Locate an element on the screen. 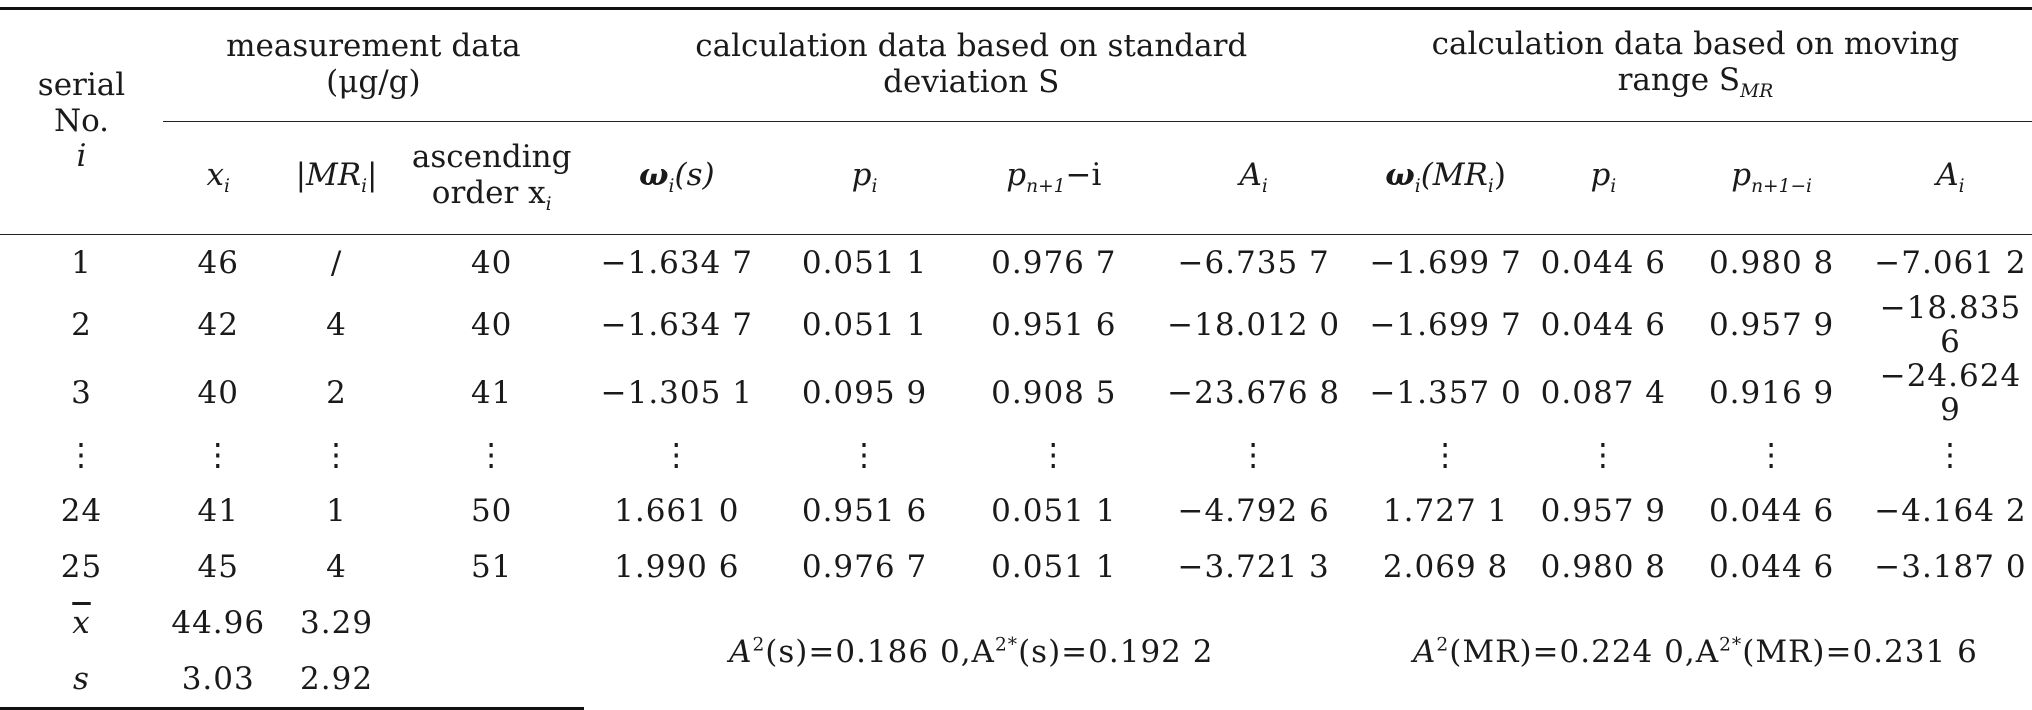 Image resolution: width=2032 pixels, height=710 pixels. mr-group-line1: calculation data based on moving is located at coordinates (1695, 44).